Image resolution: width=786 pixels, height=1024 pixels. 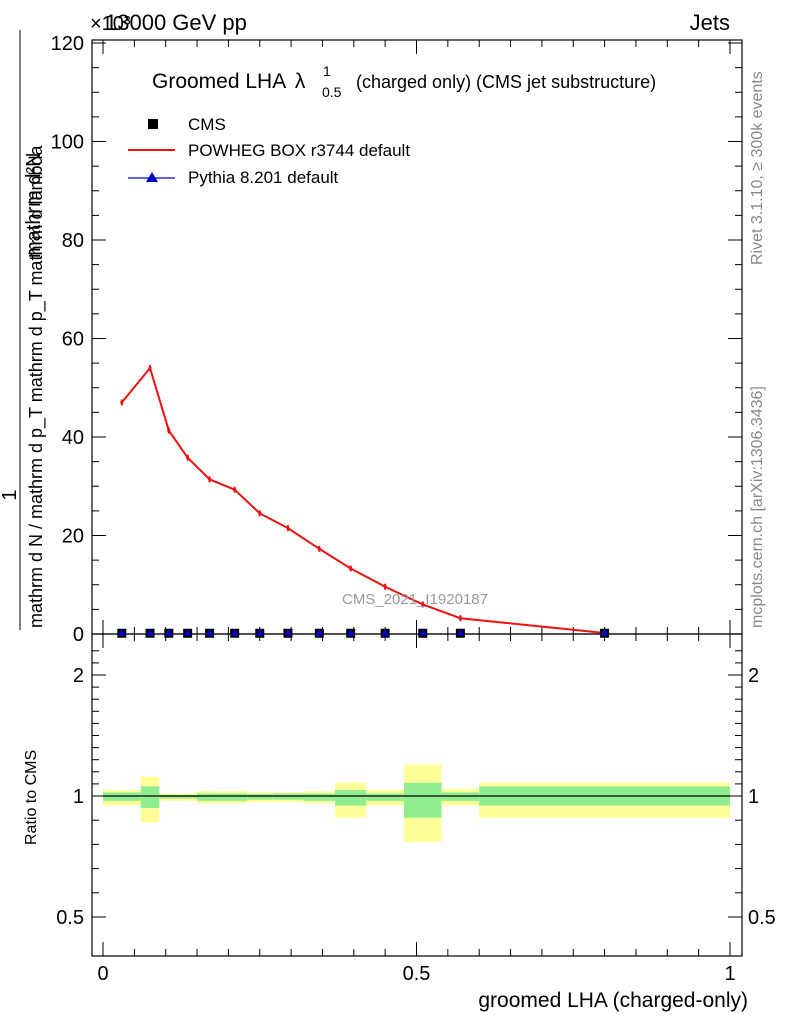 I want to click on legend-label-powheg: POWHEG BOX r3744 default, so click(x=299, y=150).